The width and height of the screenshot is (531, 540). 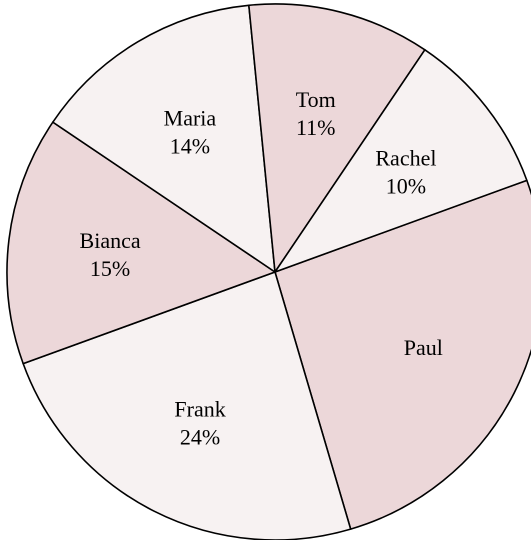 I want to click on pie-slice-name-rachel: Rachel, so click(x=405, y=158).